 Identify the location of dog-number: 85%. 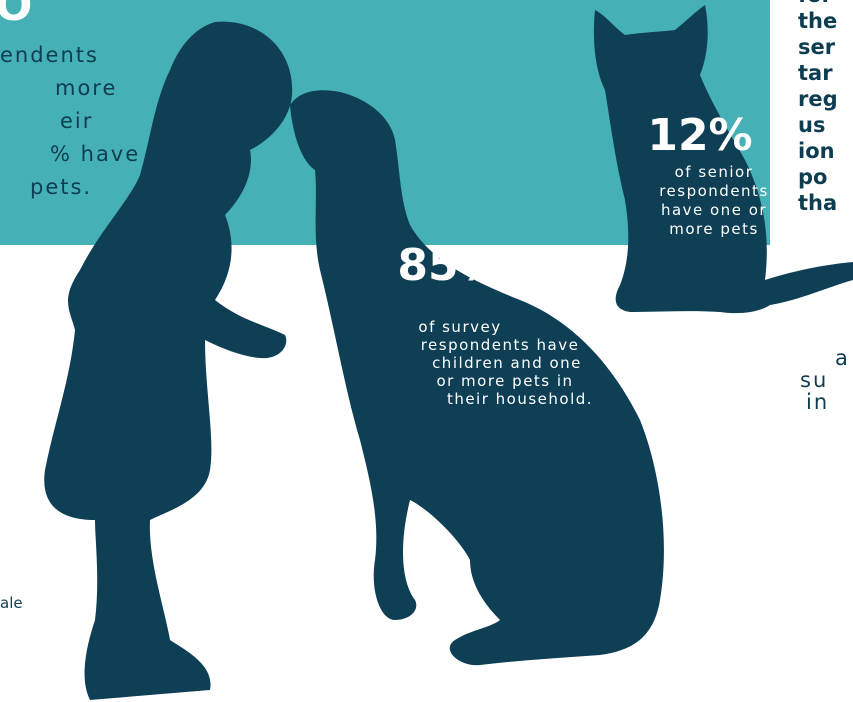
(449, 265).